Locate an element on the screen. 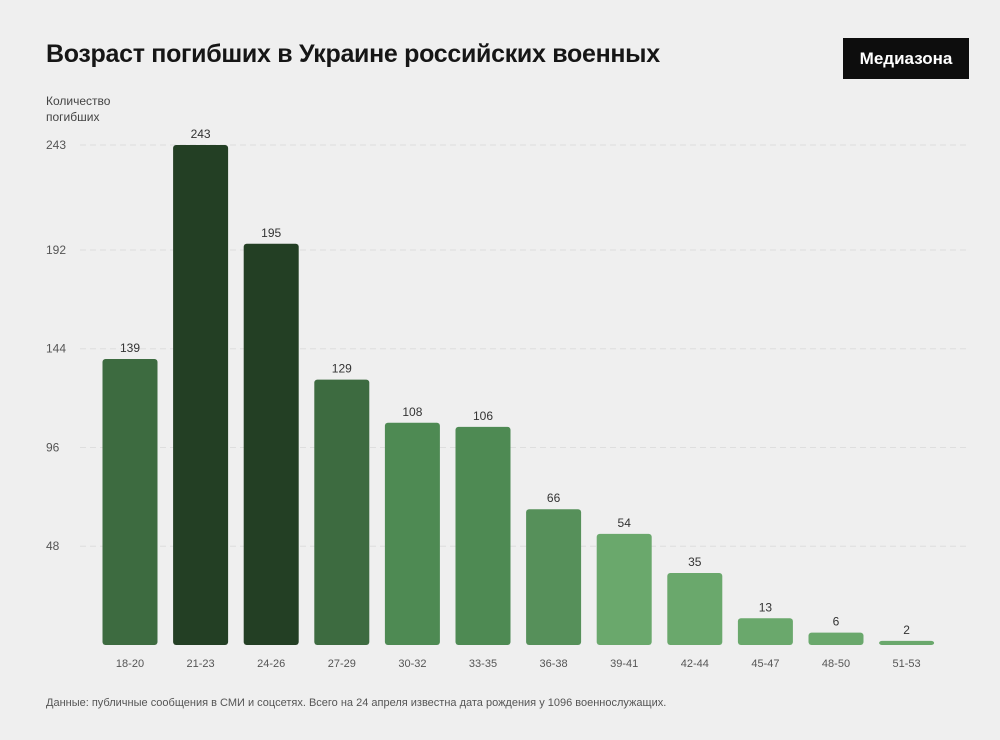 Image resolution: width=1000 pixels, height=740 pixels. y-tick-label: 243 is located at coordinates (56, 145).